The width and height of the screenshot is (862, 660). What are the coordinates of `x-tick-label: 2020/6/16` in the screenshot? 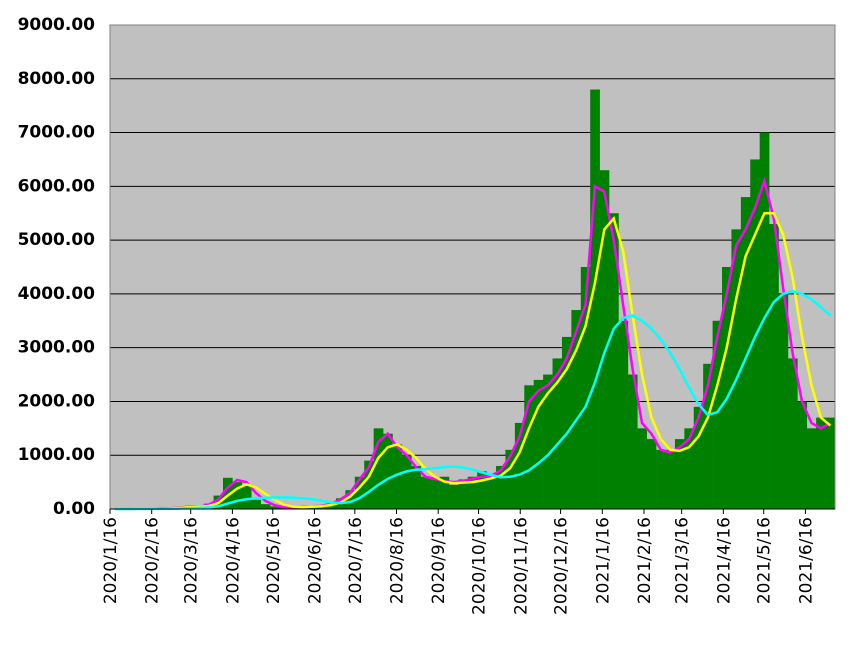 It's located at (315, 560).